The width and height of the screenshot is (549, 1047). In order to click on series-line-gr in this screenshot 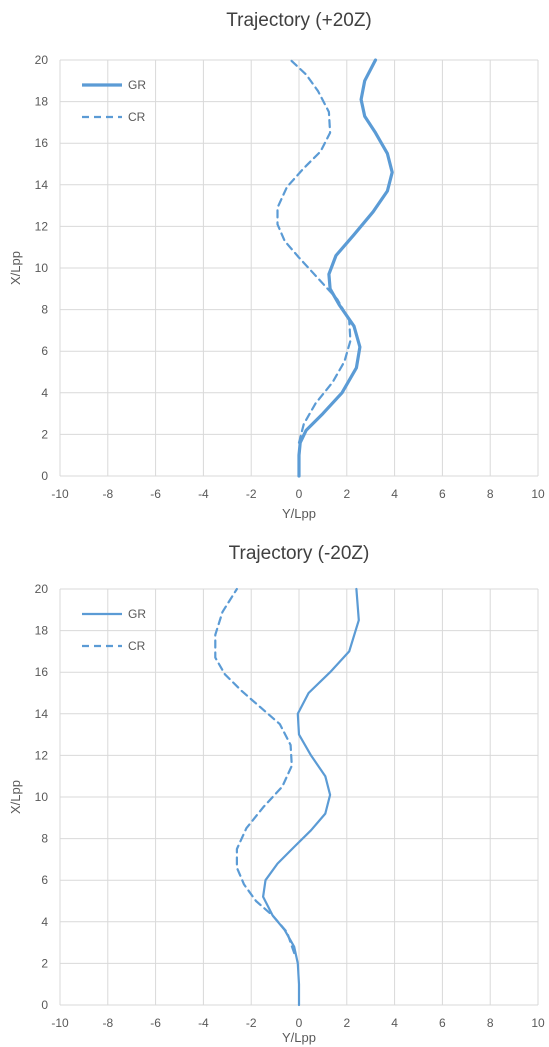, I will do `click(345, 268)`.